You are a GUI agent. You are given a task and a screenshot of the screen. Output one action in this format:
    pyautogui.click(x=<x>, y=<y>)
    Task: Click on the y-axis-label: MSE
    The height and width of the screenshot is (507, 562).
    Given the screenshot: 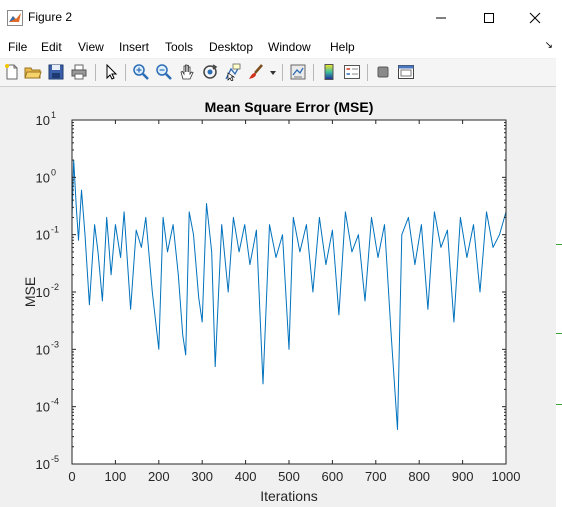 What is the action you would take?
    pyautogui.click(x=30, y=292)
    